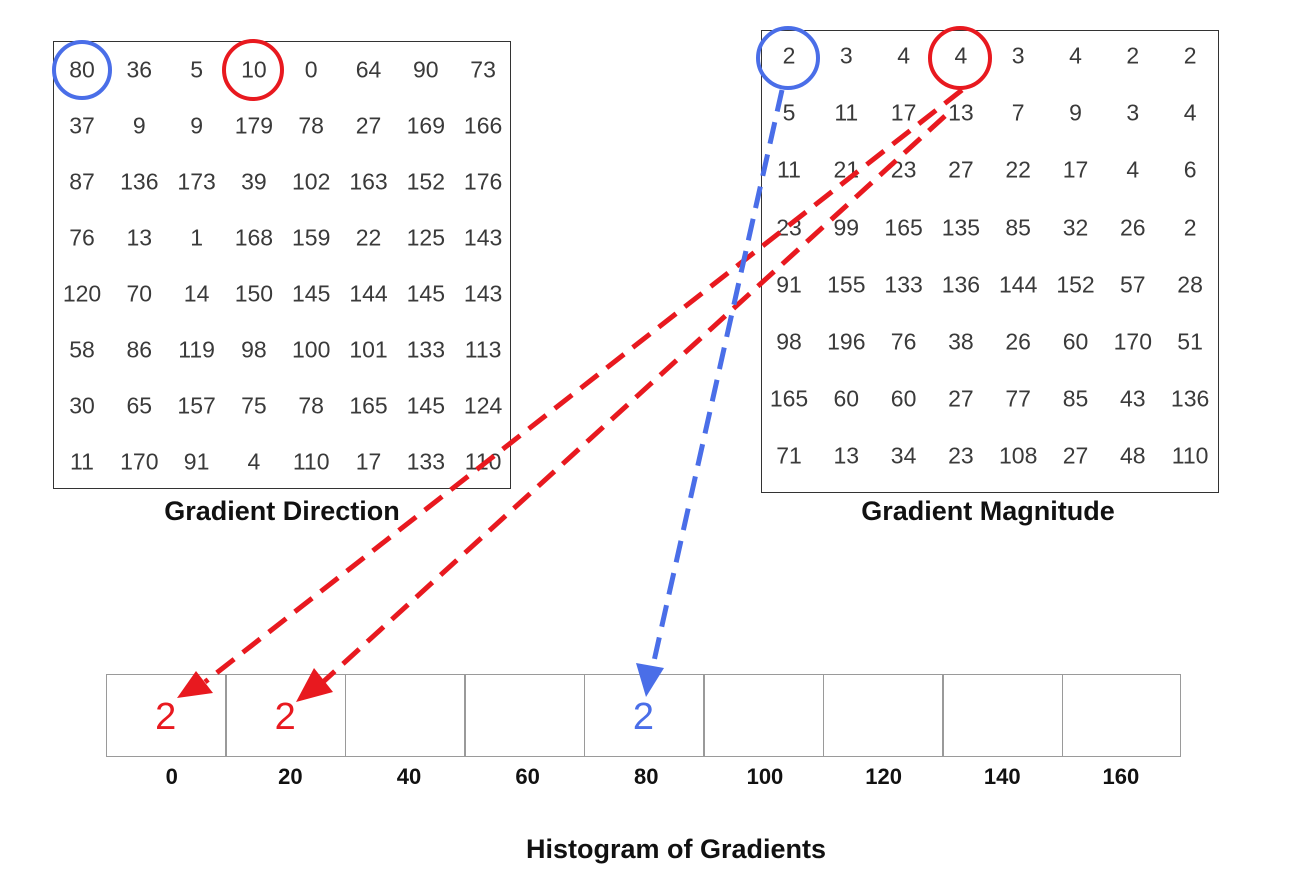  Describe the element at coordinates (82, 349) in the screenshot. I see `direction-cell: 58` at that location.